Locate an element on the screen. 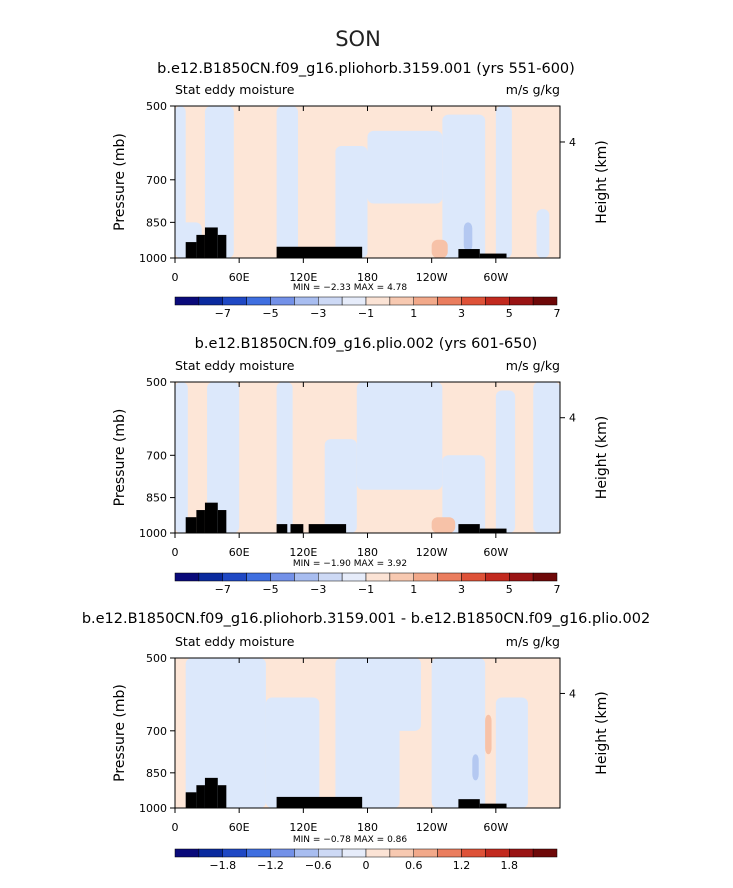 Image resolution: width=733 pixels, height=888 pixels. min-max-stats: MIN = −2.33 MAX = 4.78 is located at coordinates (350, 288).